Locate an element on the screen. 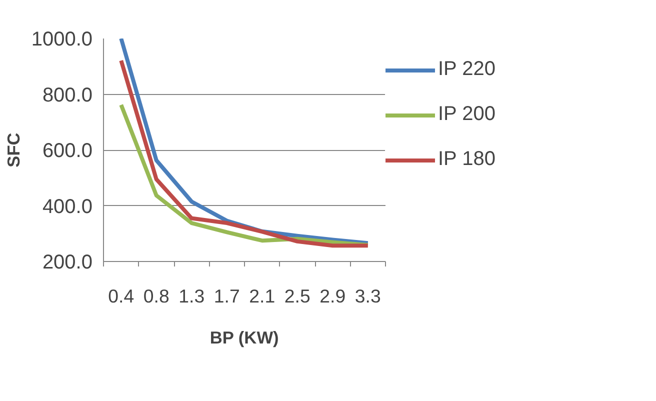  legend-label: IP 180 is located at coordinates (467, 159).